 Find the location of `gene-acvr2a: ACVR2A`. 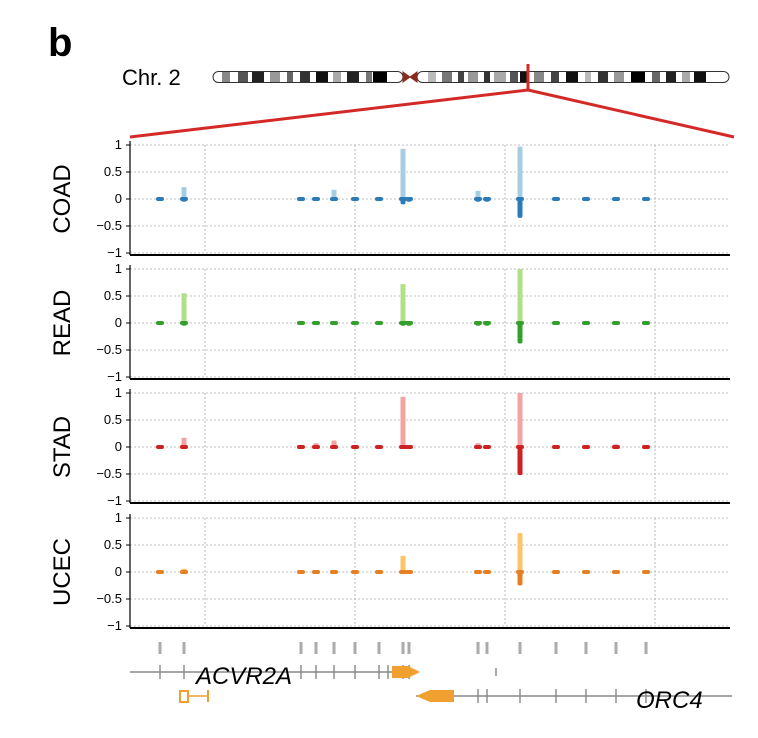

gene-acvr2a: ACVR2A is located at coordinates (275, 676).